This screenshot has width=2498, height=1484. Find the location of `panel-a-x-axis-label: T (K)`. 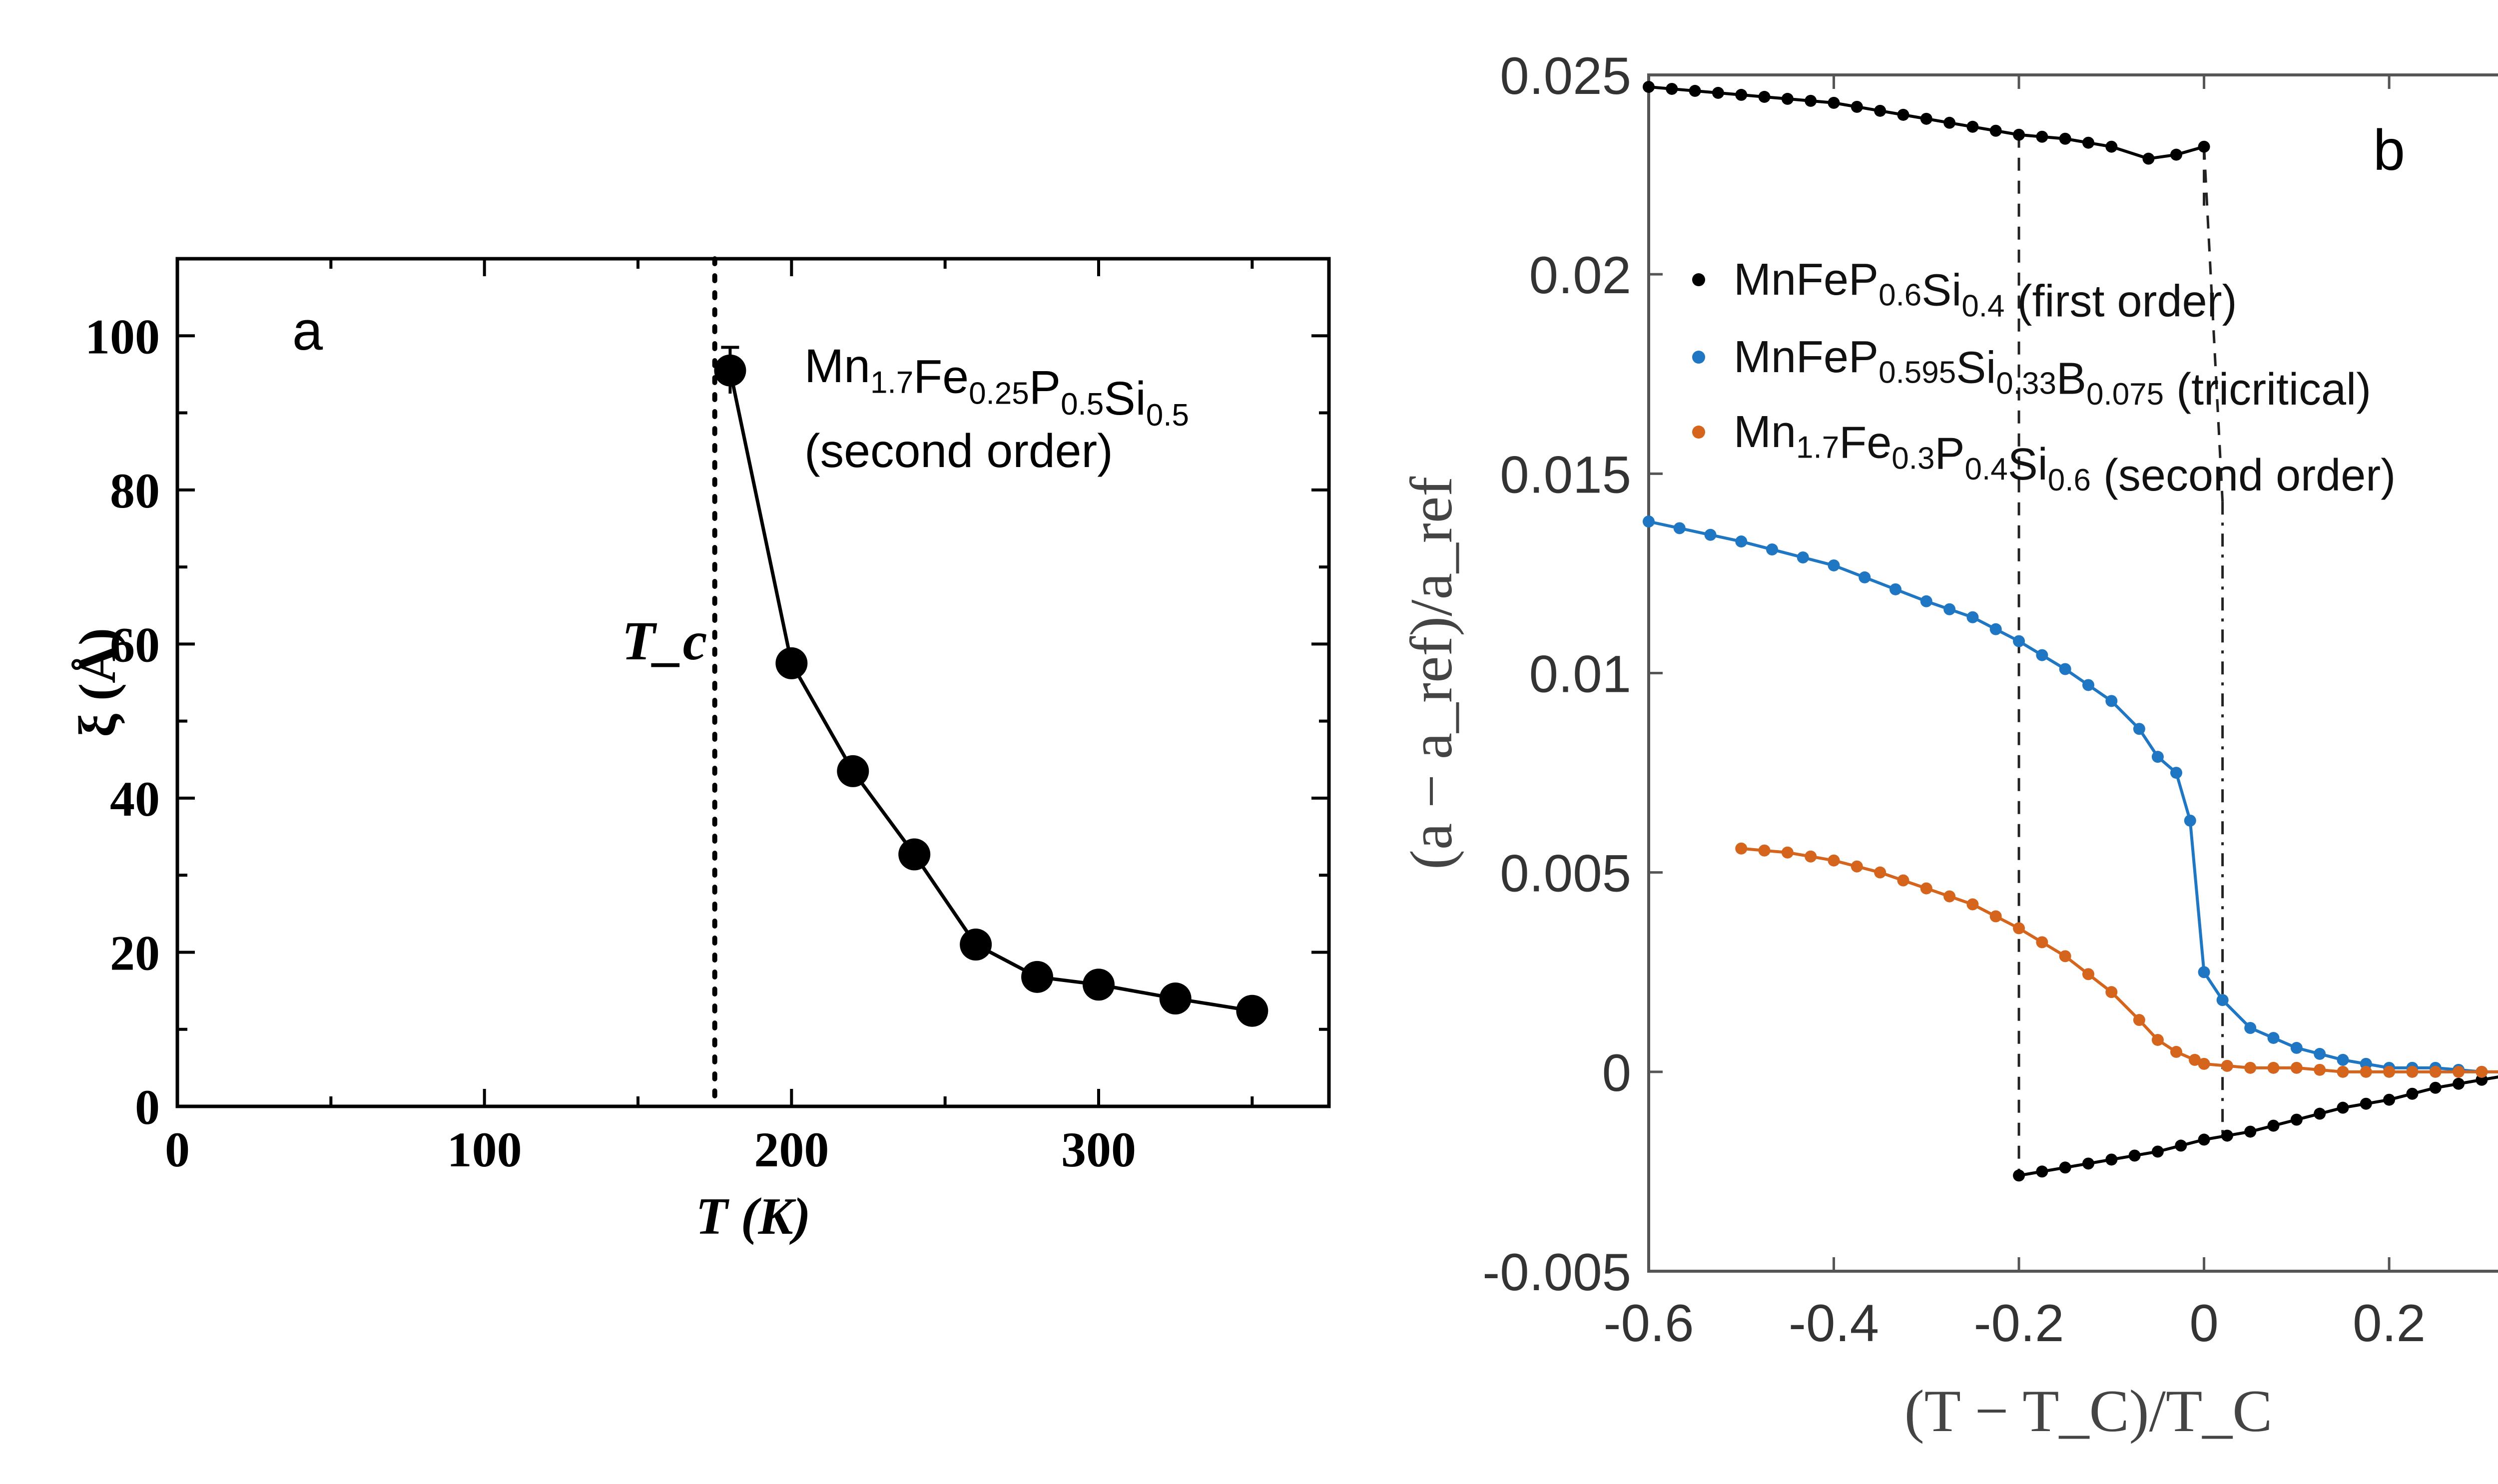

panel-a-x-axis-label: T (K) is located at coordinates (752, 1216).